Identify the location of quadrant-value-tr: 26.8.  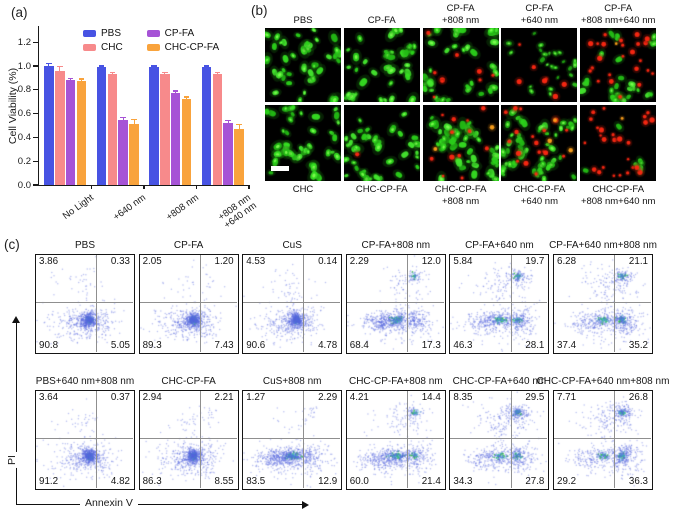
(638, 397).